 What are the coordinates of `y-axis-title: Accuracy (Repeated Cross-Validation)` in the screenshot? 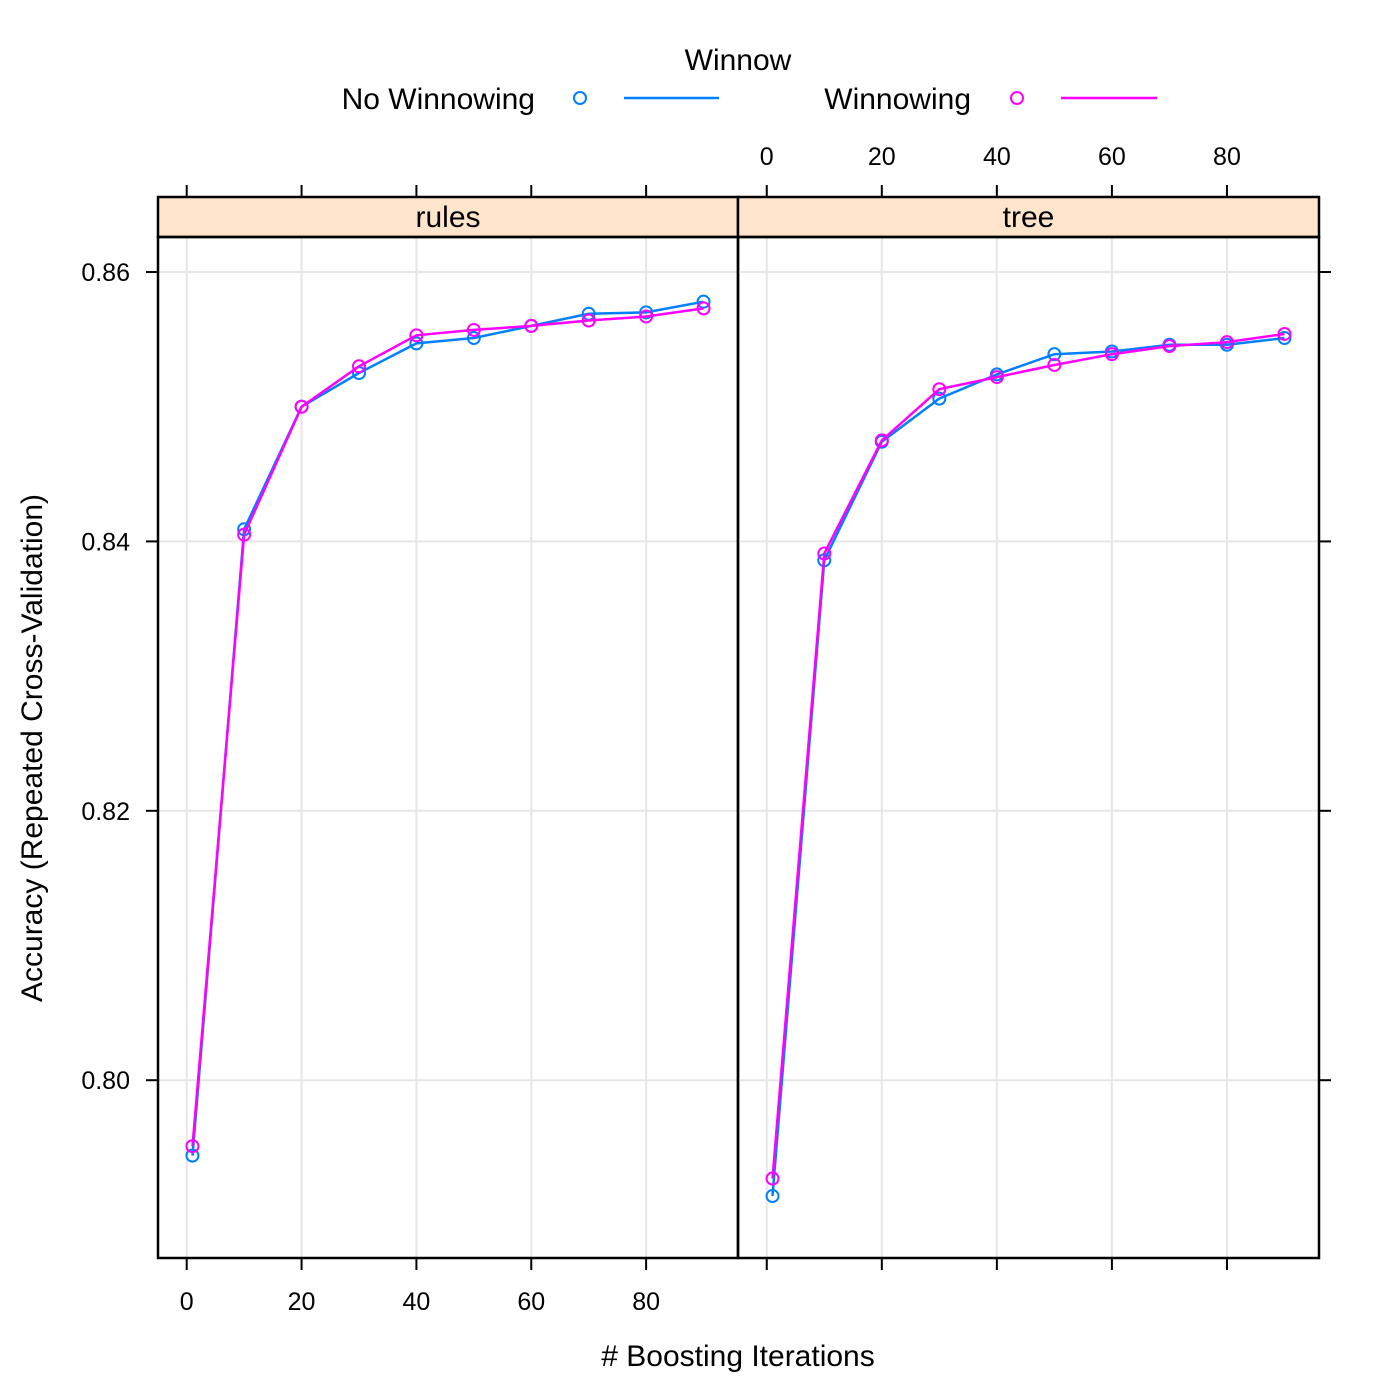 It's located at (32, 748).